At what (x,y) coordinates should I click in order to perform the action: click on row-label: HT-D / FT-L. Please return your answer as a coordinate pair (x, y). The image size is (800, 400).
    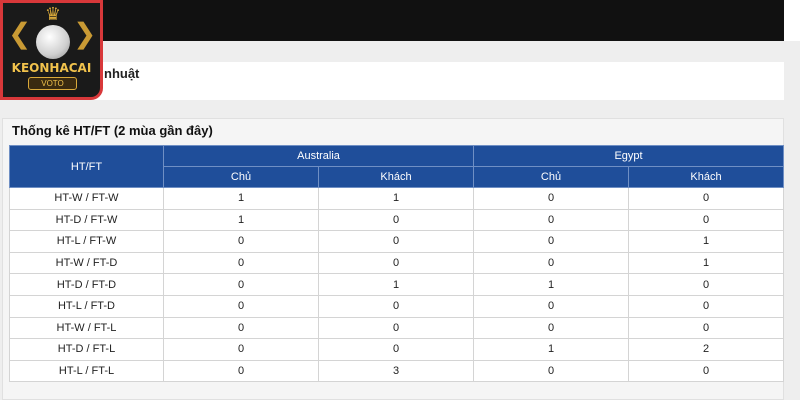
    Looking at the image, I should click on (86, 349).